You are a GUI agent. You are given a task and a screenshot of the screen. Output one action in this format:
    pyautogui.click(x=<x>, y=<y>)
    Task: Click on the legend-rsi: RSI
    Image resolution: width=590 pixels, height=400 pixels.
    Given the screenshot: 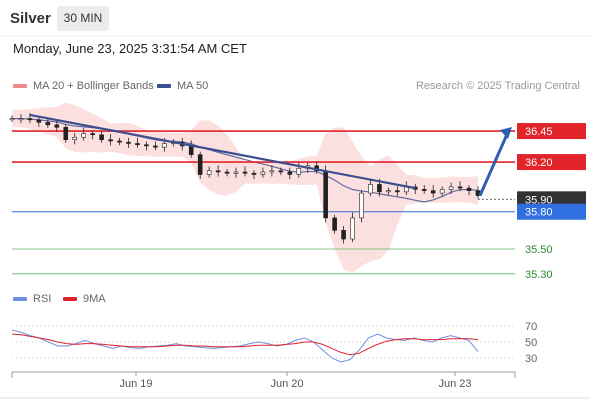 What is the action you would take?
    pyautogui.click(x=32, y=299)
    